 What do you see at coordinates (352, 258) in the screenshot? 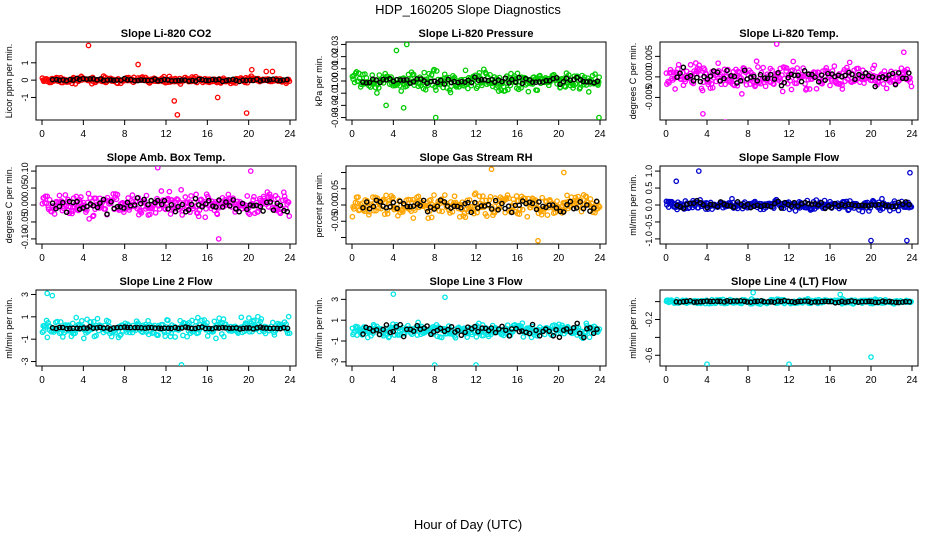
I see `x-tick-label: 0` at bounding box center [352, 258].